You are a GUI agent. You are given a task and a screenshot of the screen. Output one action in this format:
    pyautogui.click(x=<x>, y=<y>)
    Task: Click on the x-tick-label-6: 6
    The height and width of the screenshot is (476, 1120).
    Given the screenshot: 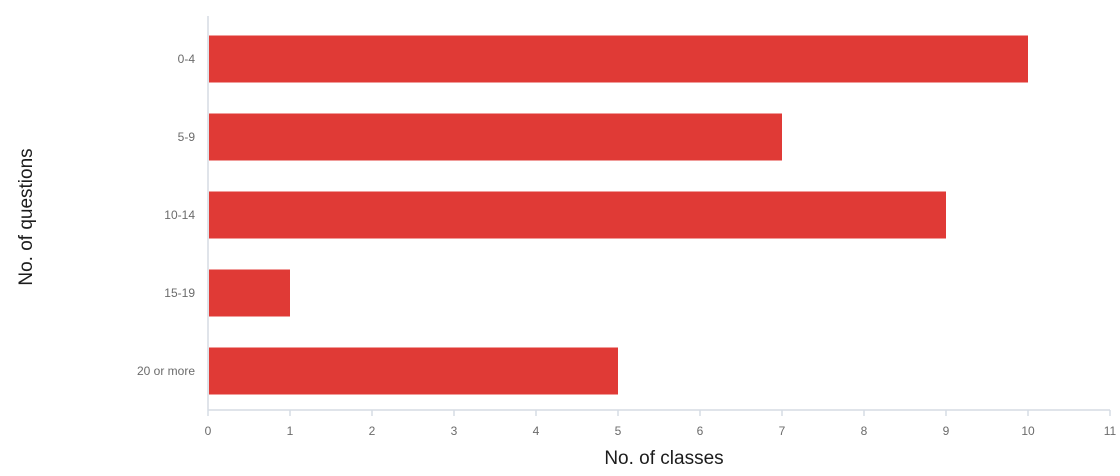 What is the action you would take?
    pyautogui.click(x=700, y=431)
    